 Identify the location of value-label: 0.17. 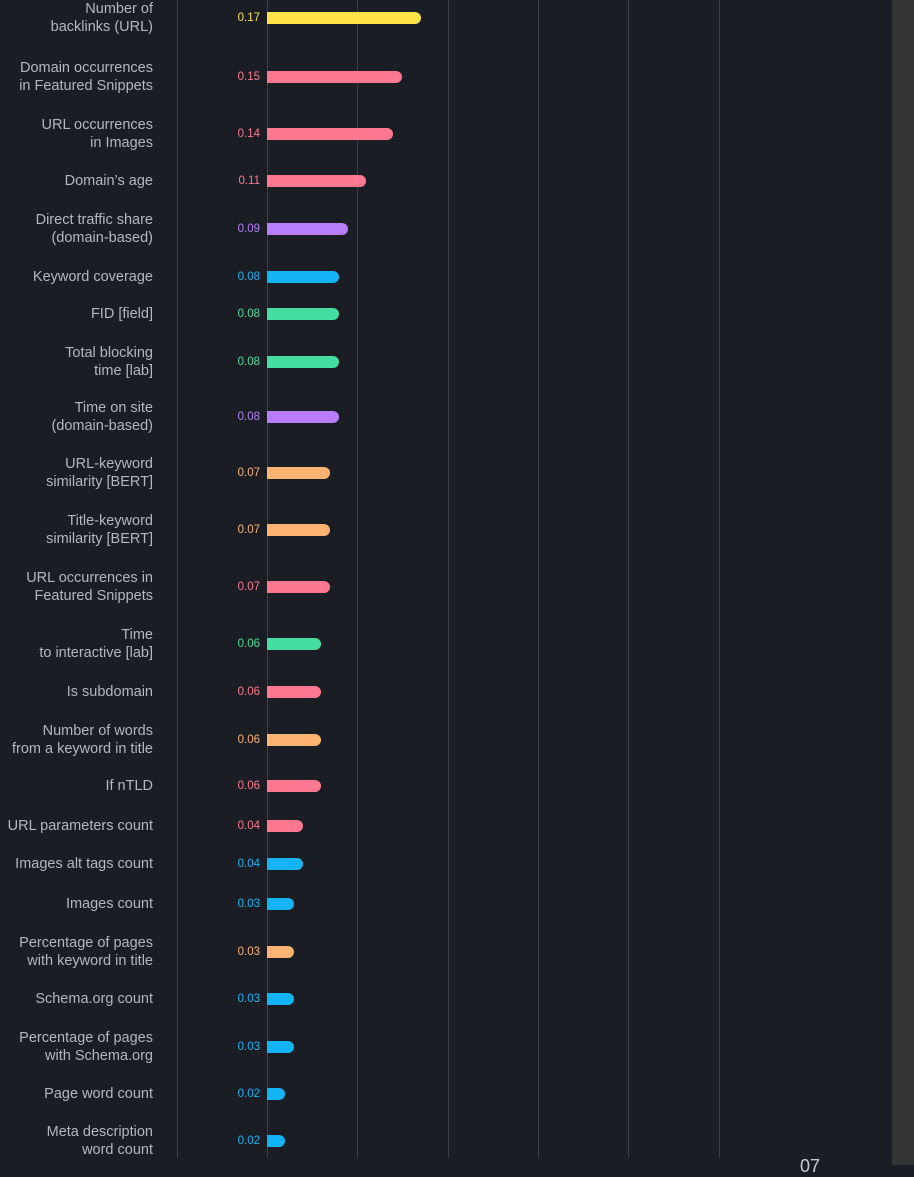
(248, 18).